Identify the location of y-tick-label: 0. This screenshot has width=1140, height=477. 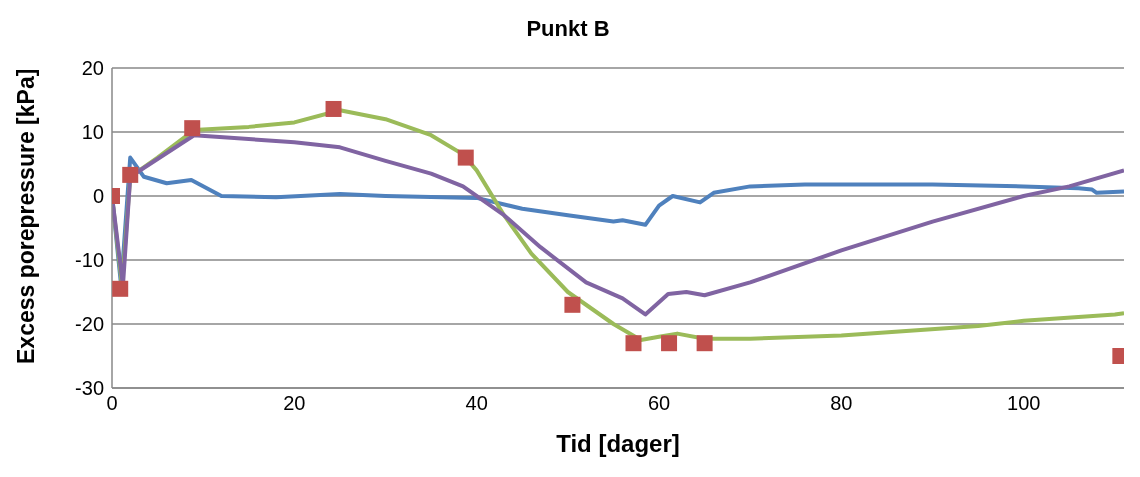
(98, 196).